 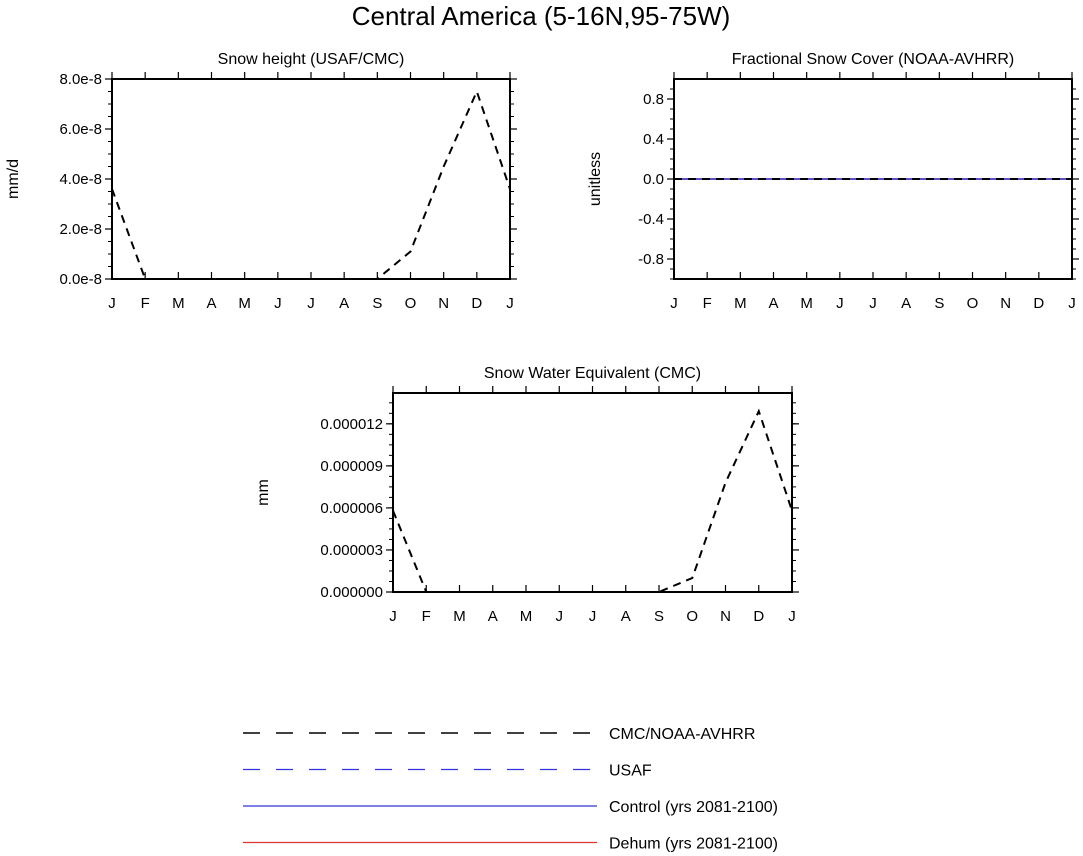 What do you see at coordinates (80, 279) in the screenshot?
I see `y-tick-label: 0.0e-8` at bounding box center [80, 279].